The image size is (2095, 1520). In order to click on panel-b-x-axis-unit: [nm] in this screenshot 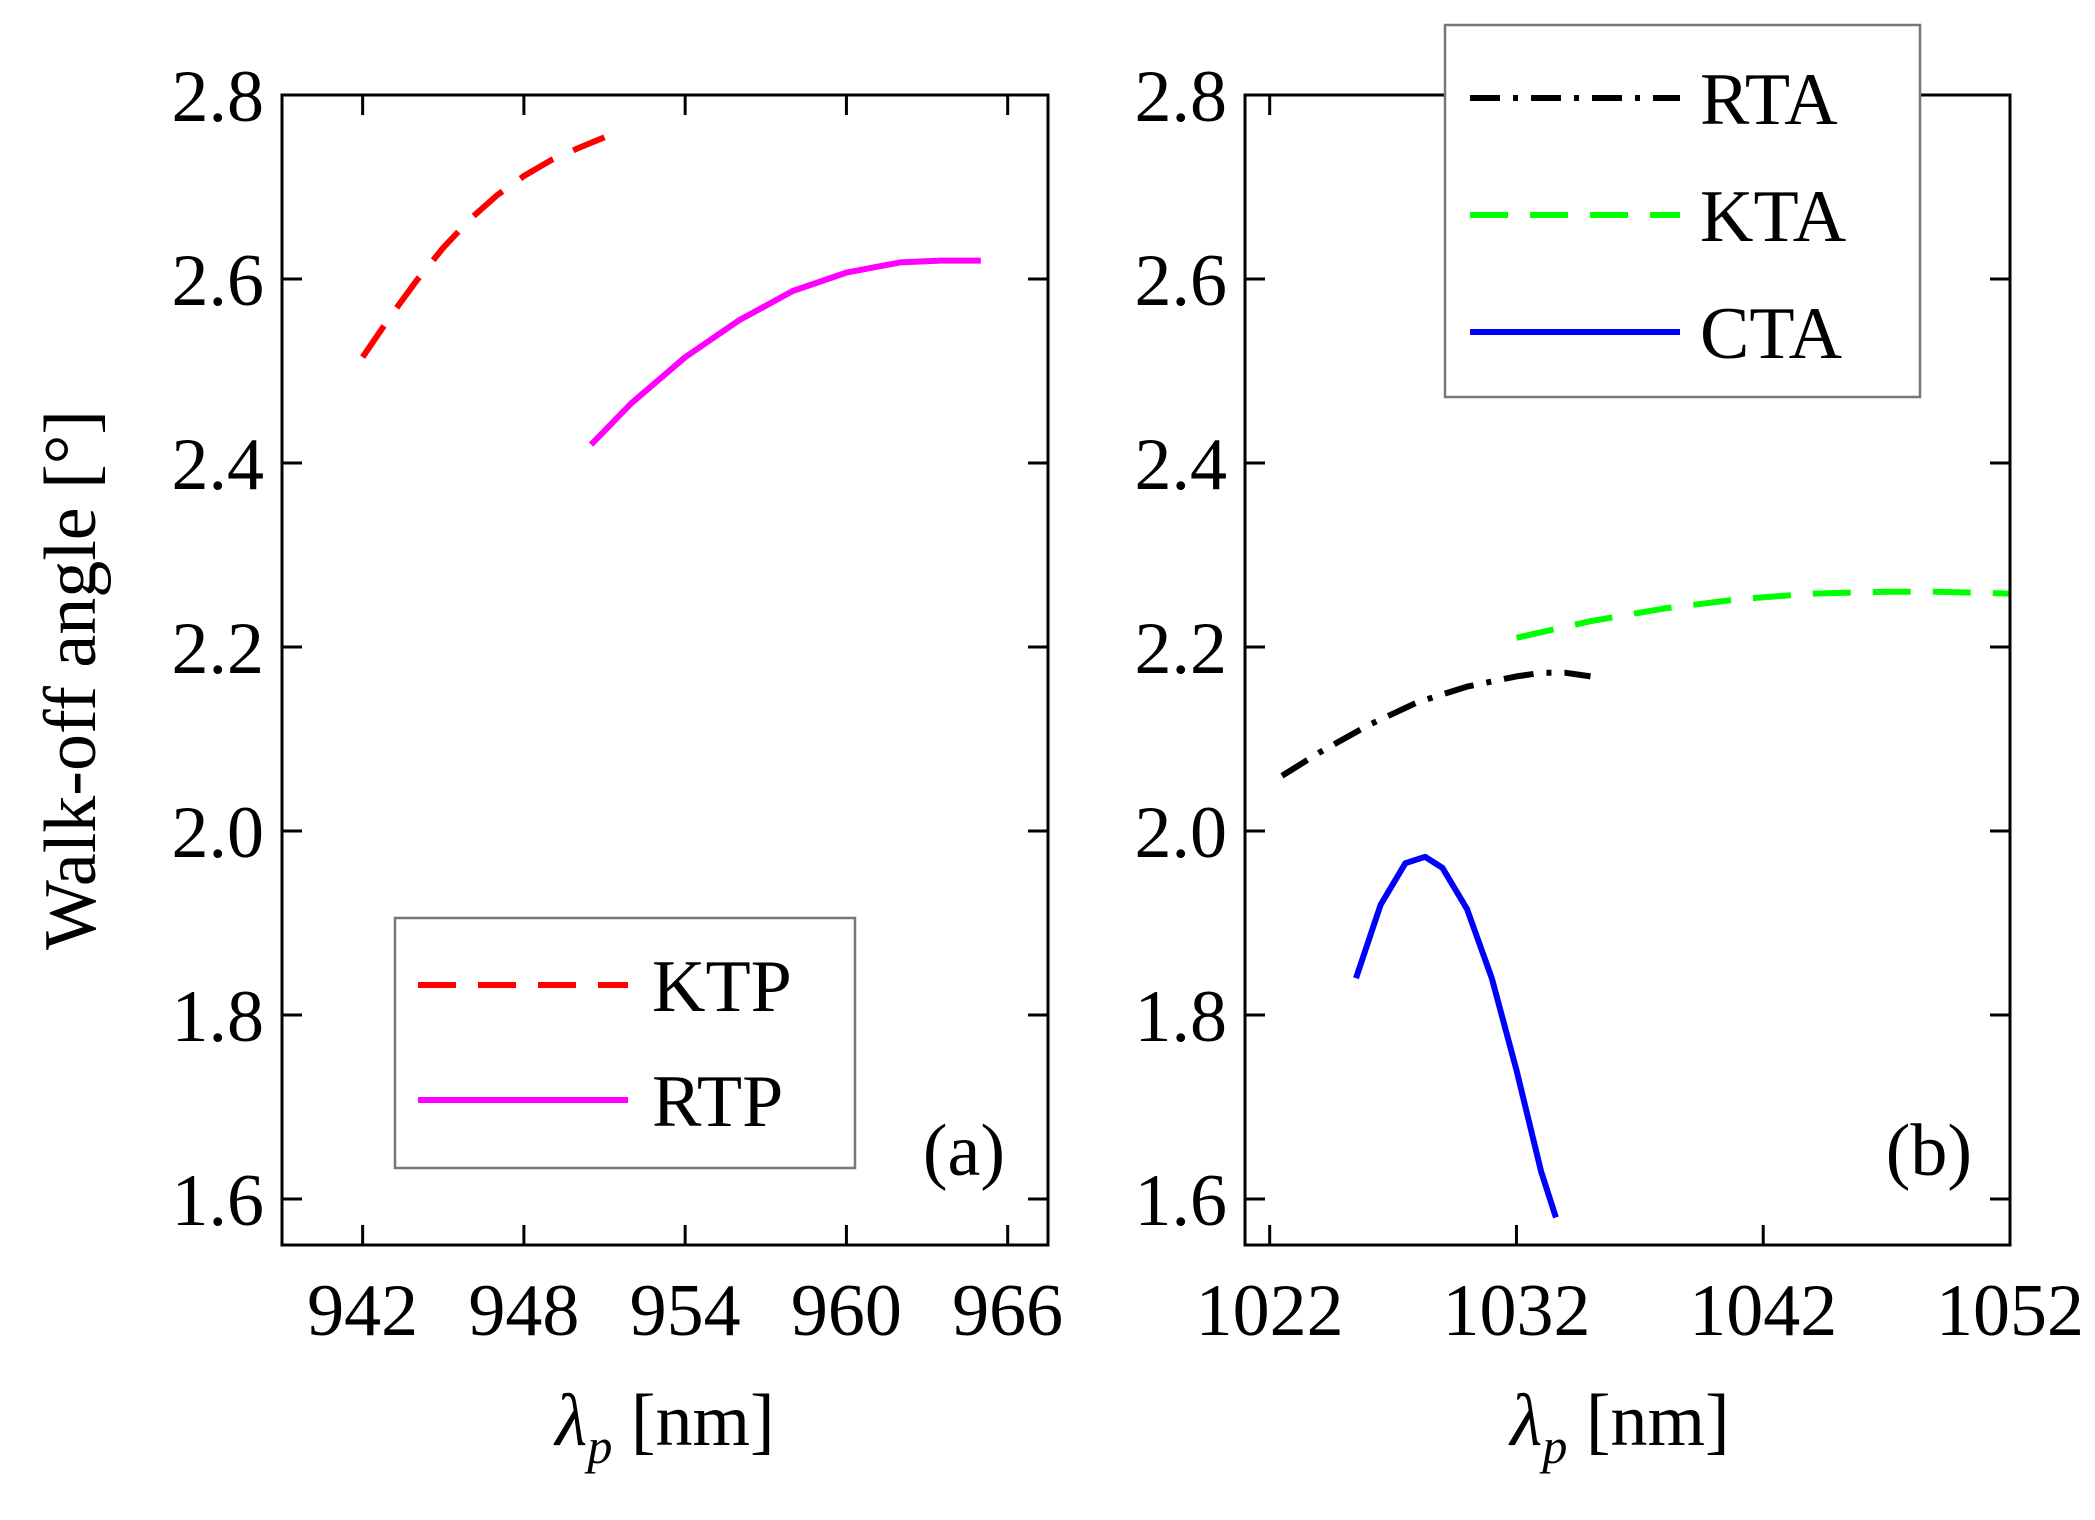, I will do `click(1648, 1421)`.